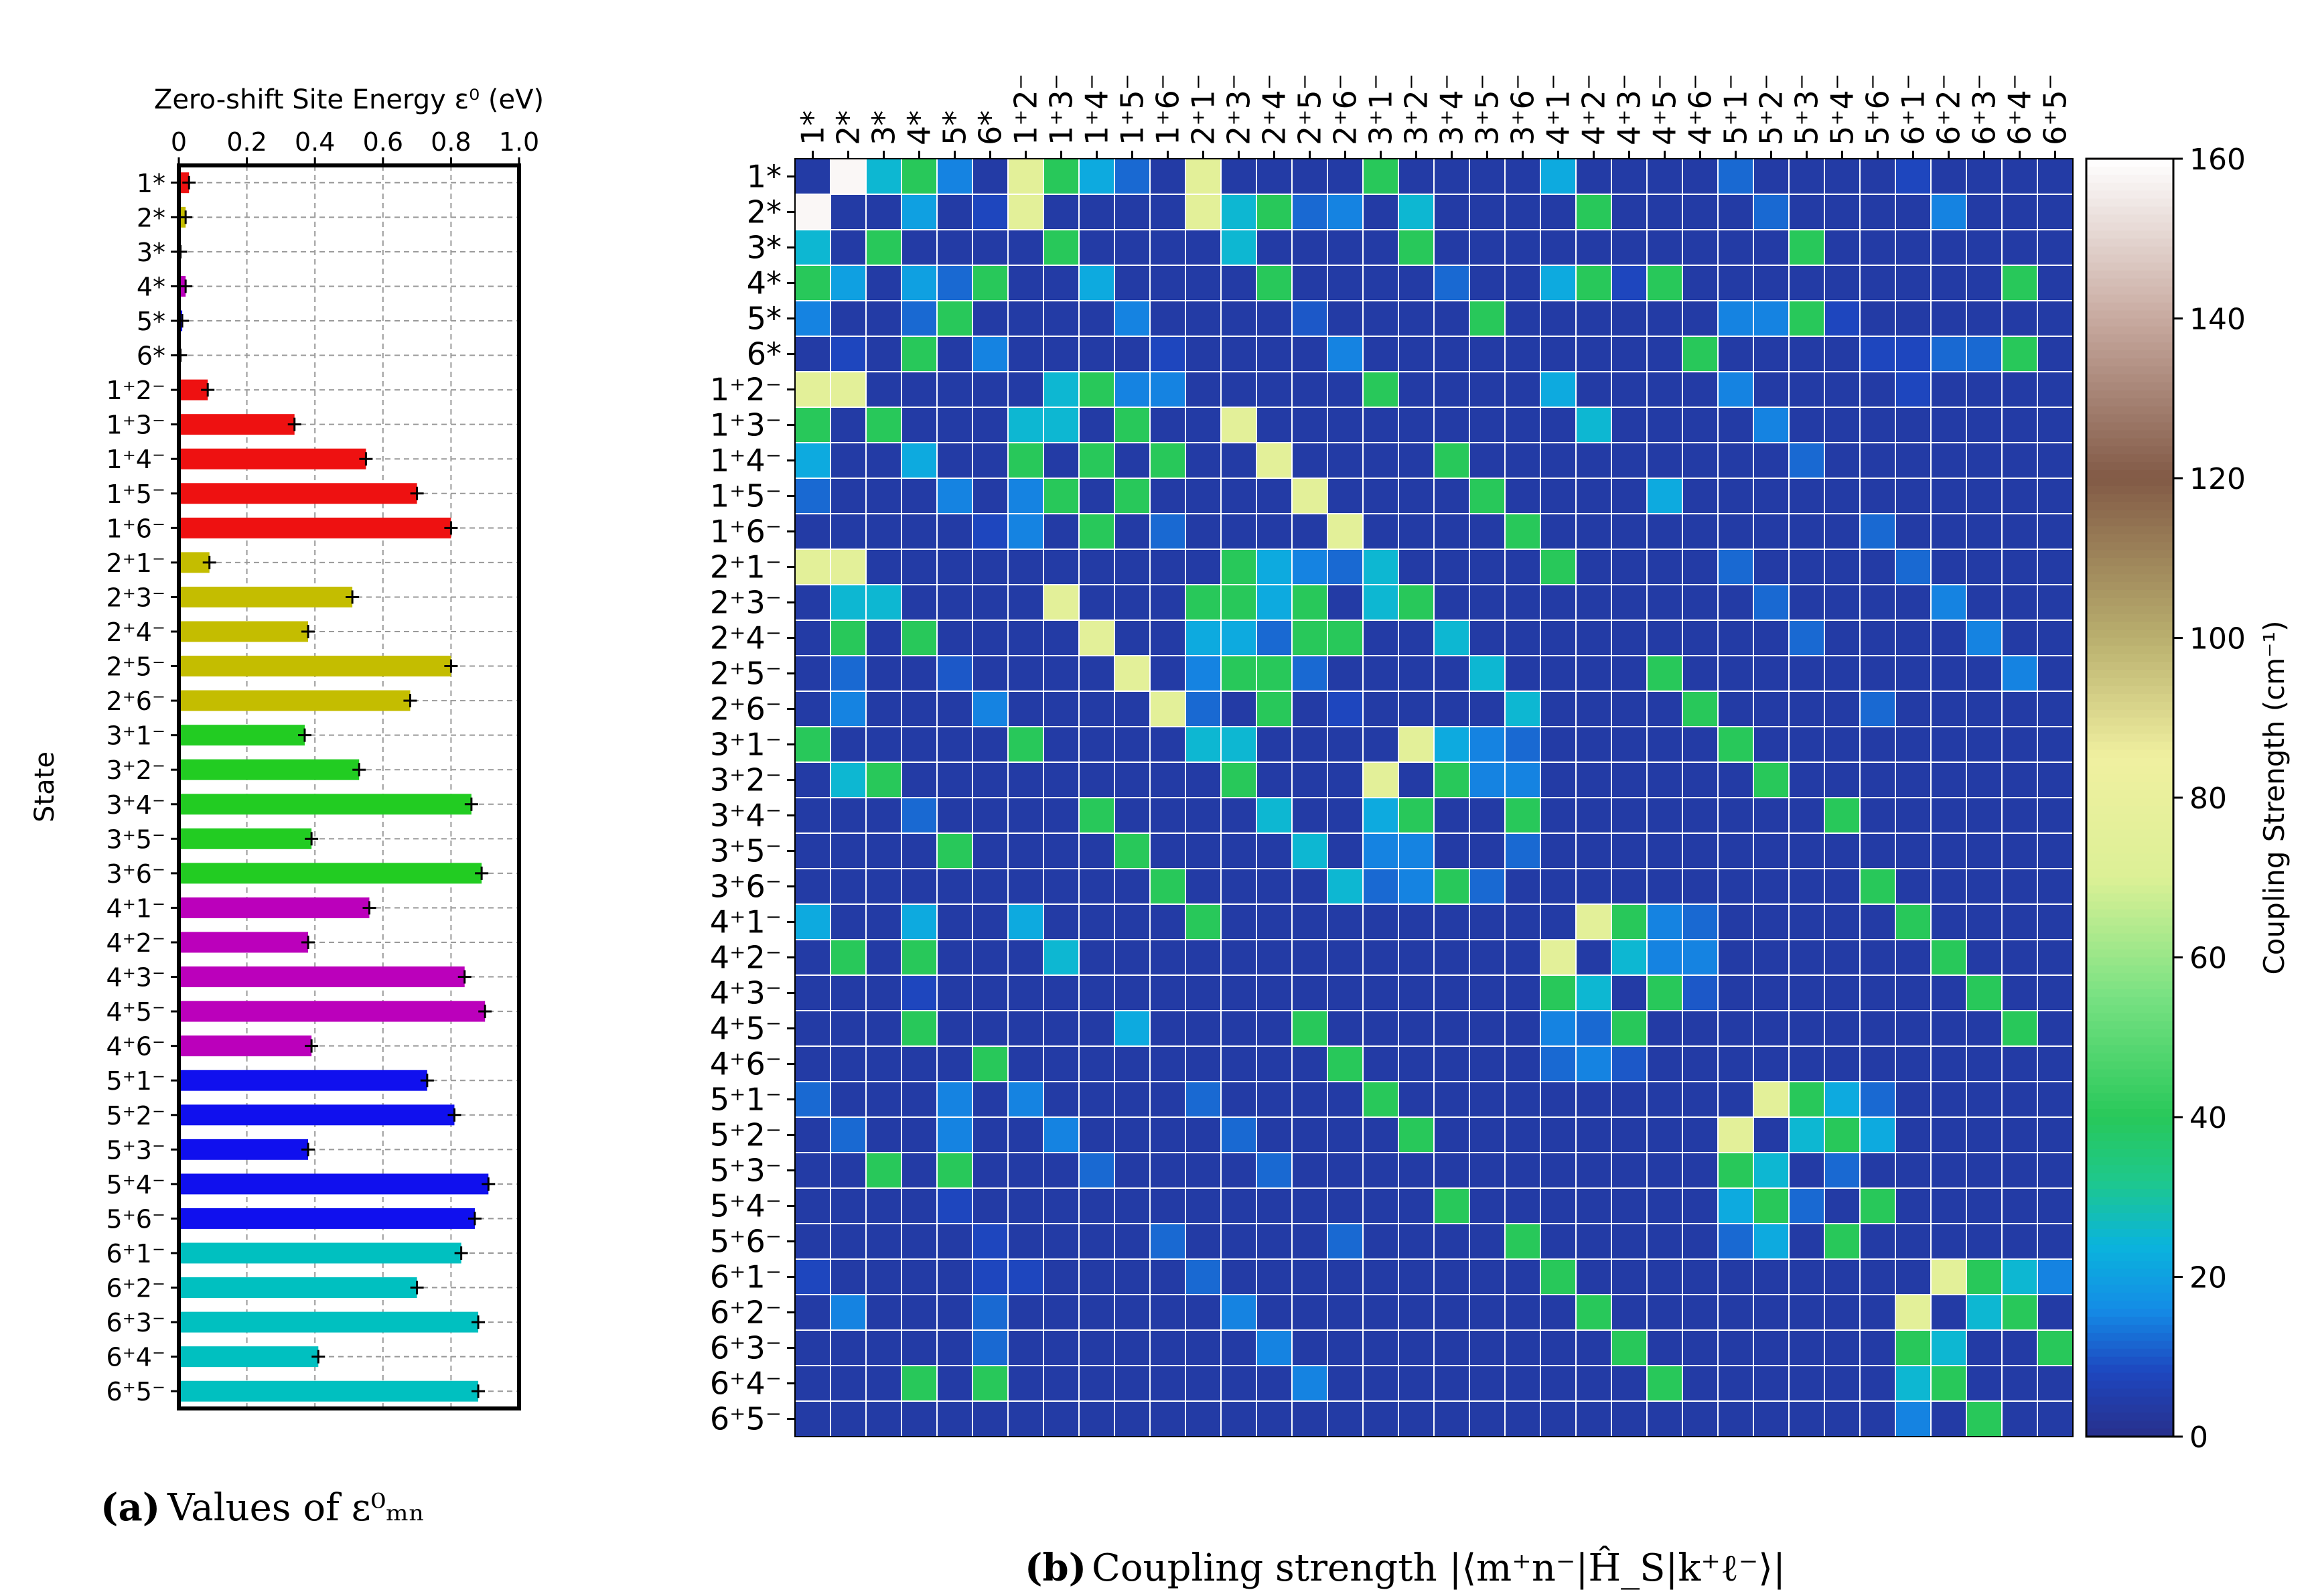 This screenshot has height=1596, width=2314. Describe the element at coordinates (746, 567) in the screenshot. I see `row-label: 2⁺1⁻` at that location.